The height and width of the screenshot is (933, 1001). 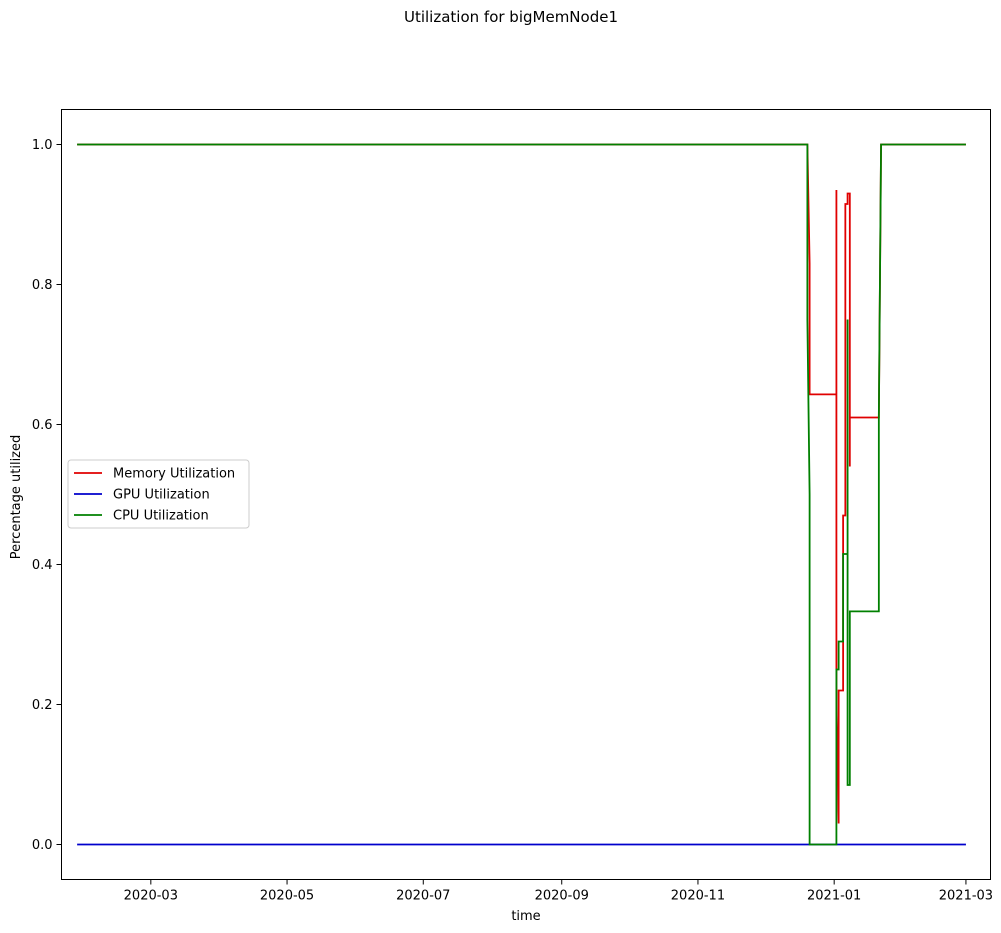 What do you see at coordinates (834, 896) in the screenshot?
I see `x-tick-label-5: 2021-01` at bounding box center [834, 896].